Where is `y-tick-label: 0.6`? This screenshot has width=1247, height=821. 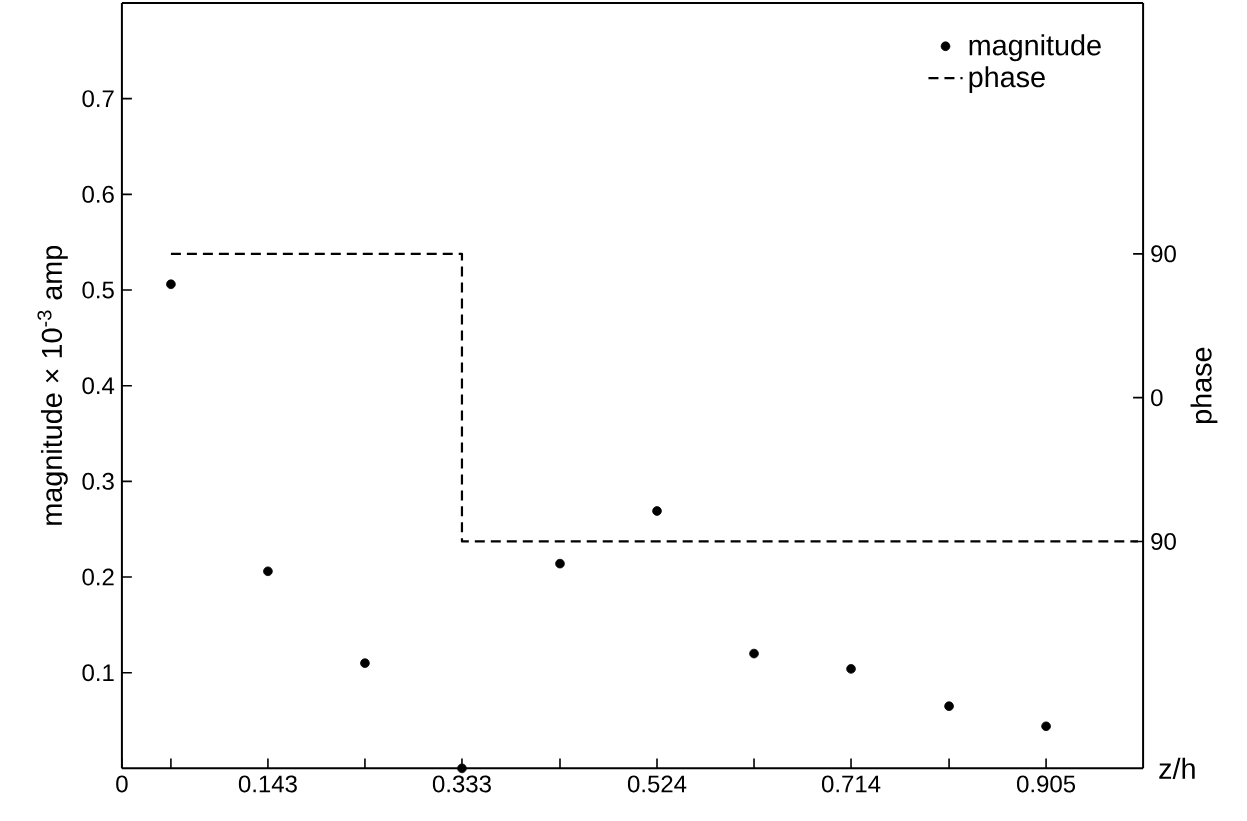
y-tick-label: 0.6 is located at coordinates (98, 194).